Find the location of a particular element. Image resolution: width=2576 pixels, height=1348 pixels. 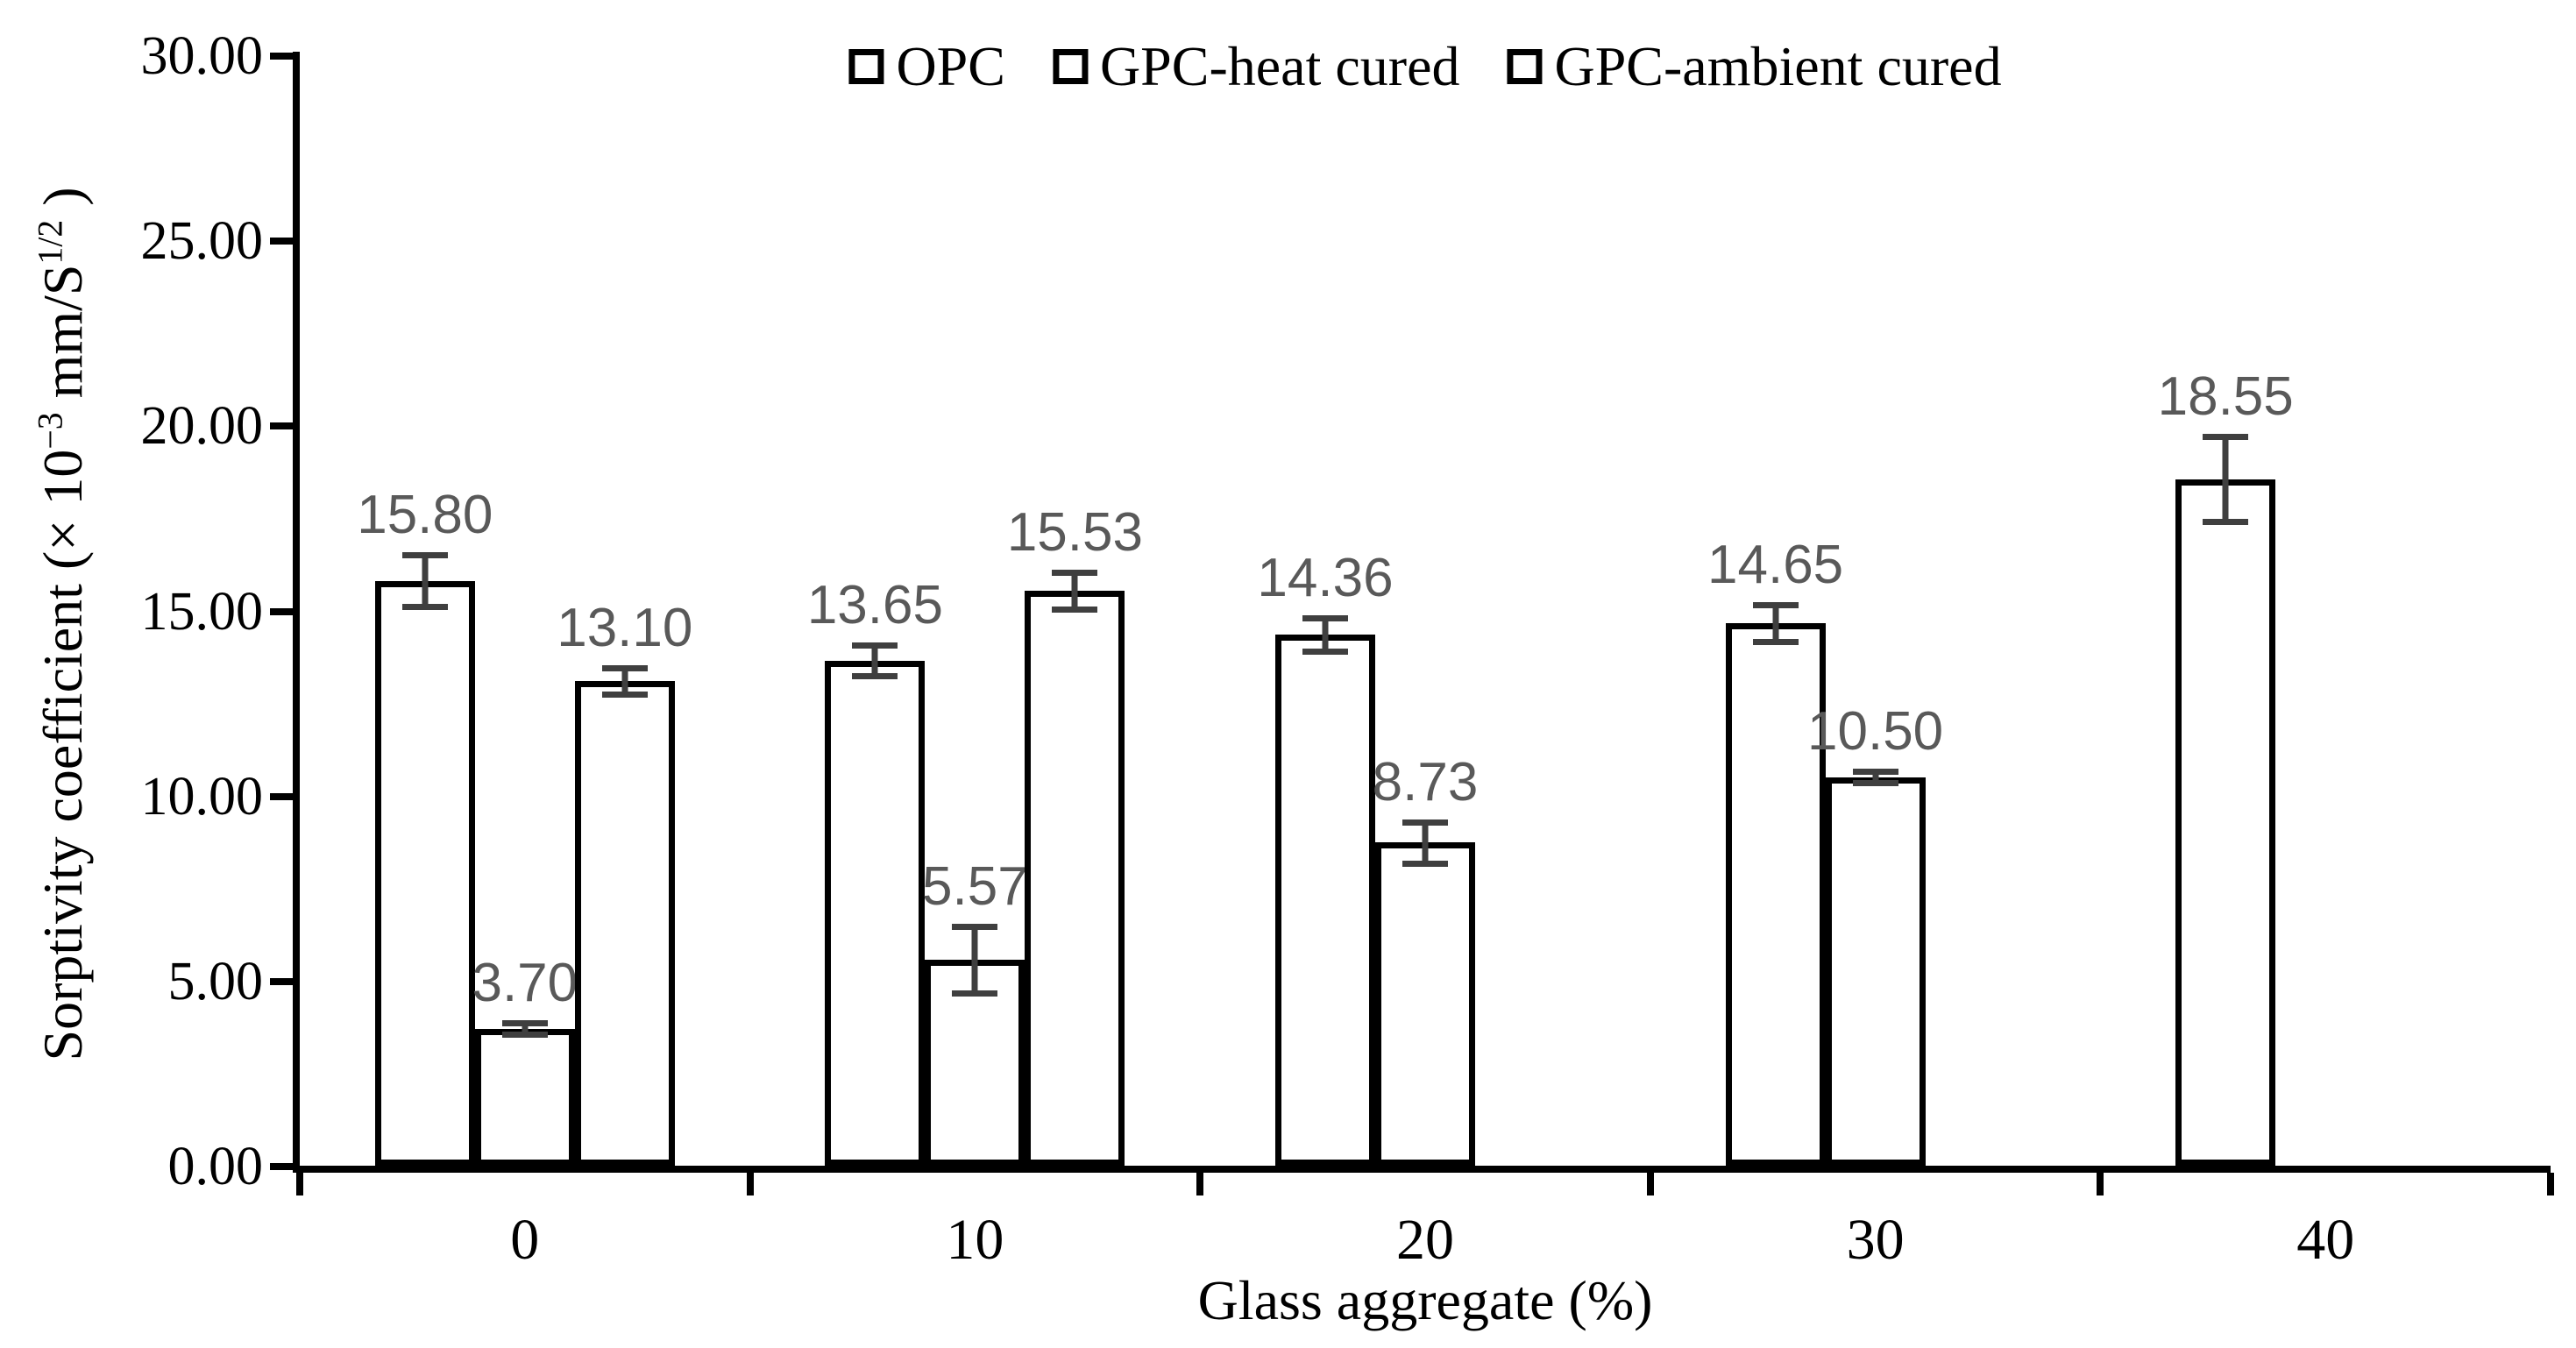

bar-value-label: 13.10 is located at coordinates (625, 627).